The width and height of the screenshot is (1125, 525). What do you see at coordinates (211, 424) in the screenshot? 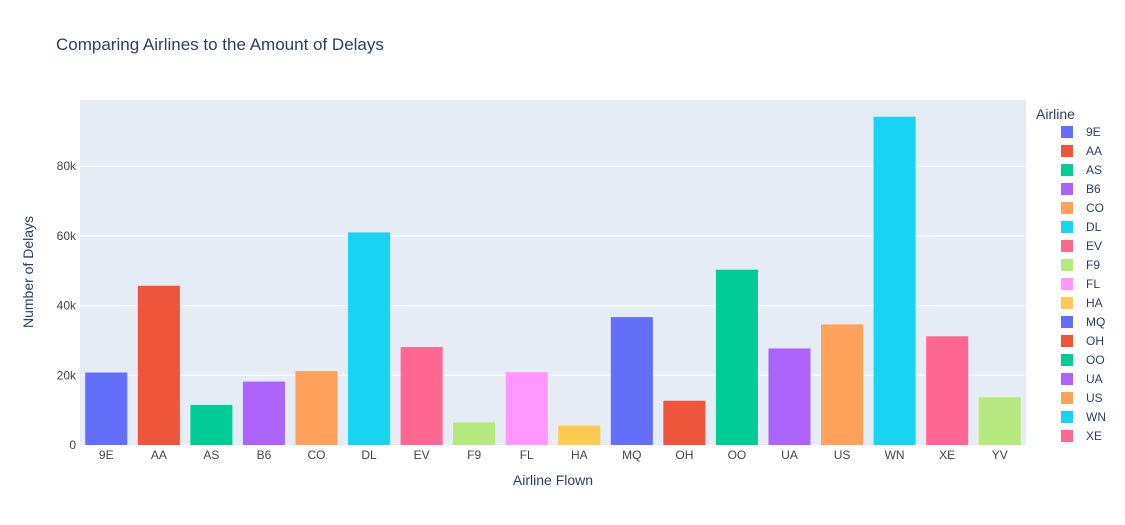
I see `bar-as` at bounding box center [211, 424].